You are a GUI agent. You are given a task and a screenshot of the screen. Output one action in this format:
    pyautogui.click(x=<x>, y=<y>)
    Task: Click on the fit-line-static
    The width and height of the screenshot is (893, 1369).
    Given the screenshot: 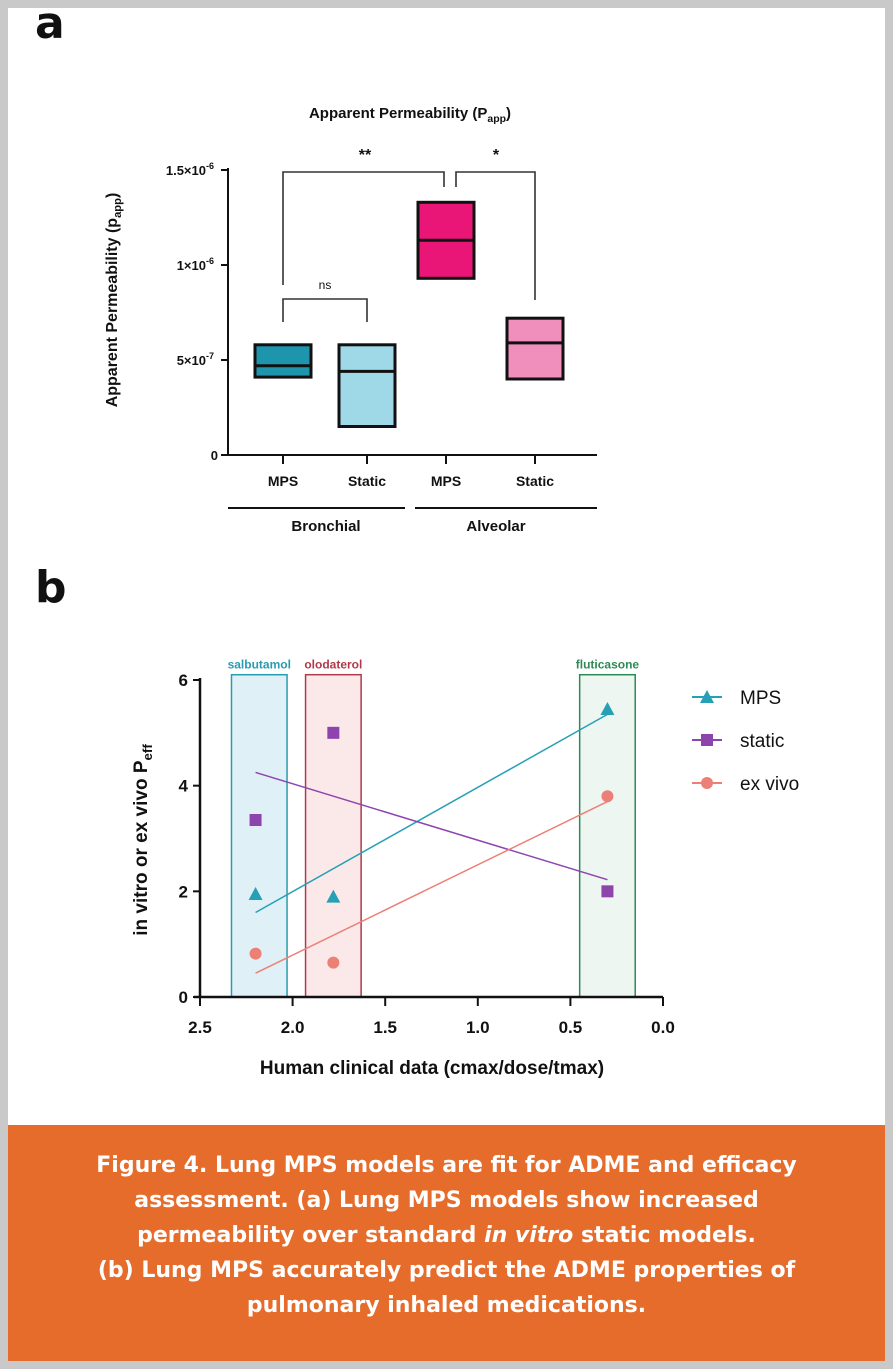 What is the action you would take?
    pyautogui.click(x=431, y=826)
    